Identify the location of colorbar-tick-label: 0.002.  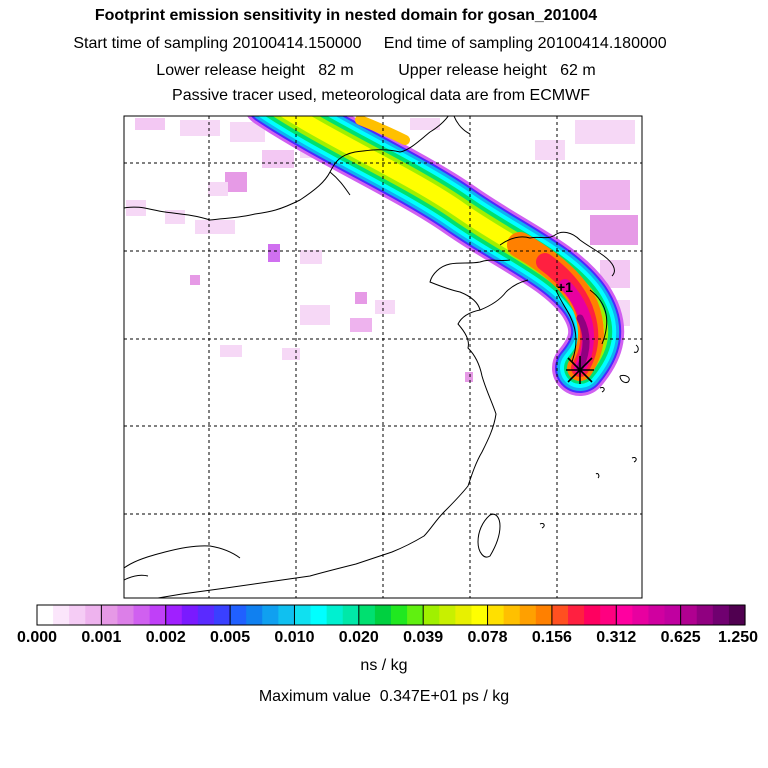
(165, 637).